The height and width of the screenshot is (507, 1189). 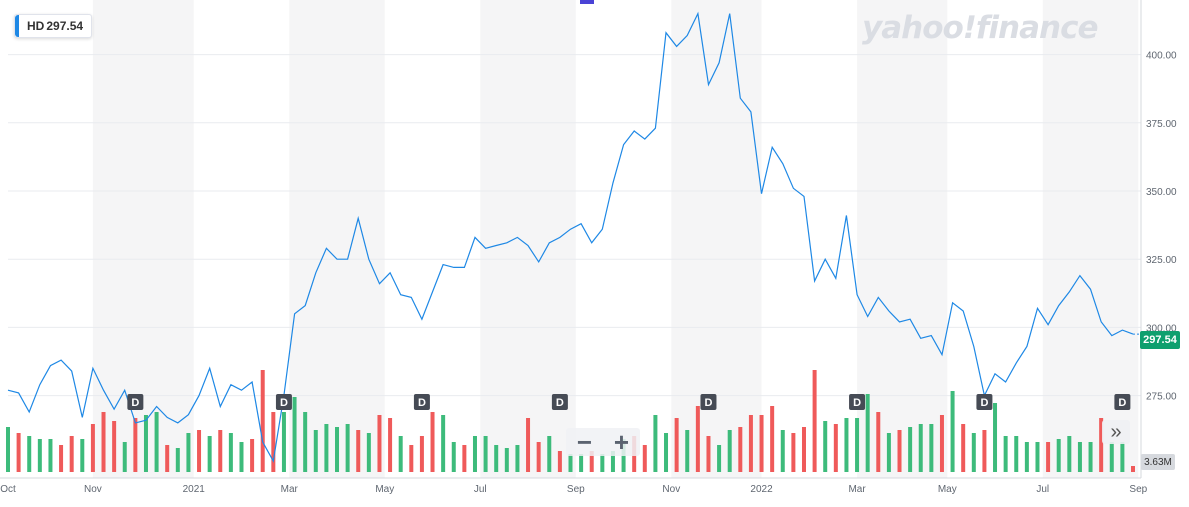 What do you see at coordinates (1160, 340) in the screenshot?
I see `current-price-tag: 297.54` at bounding box center [1160, 340].